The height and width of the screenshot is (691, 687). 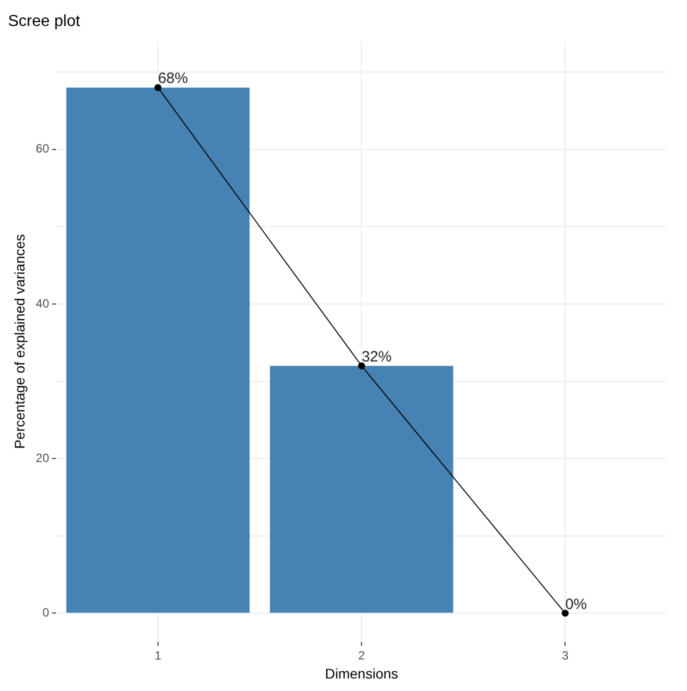 What do you see at coordinates (361, 673) in the screenshot?
I see `x-axis-title: Dimensions` at bounding box center [361, 673].